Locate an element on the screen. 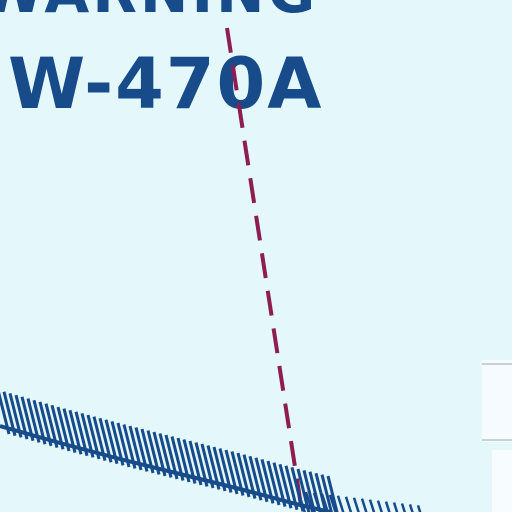 The image size is (512, 512). warning-area-label: WARNING is located at coordinates (159, 13).